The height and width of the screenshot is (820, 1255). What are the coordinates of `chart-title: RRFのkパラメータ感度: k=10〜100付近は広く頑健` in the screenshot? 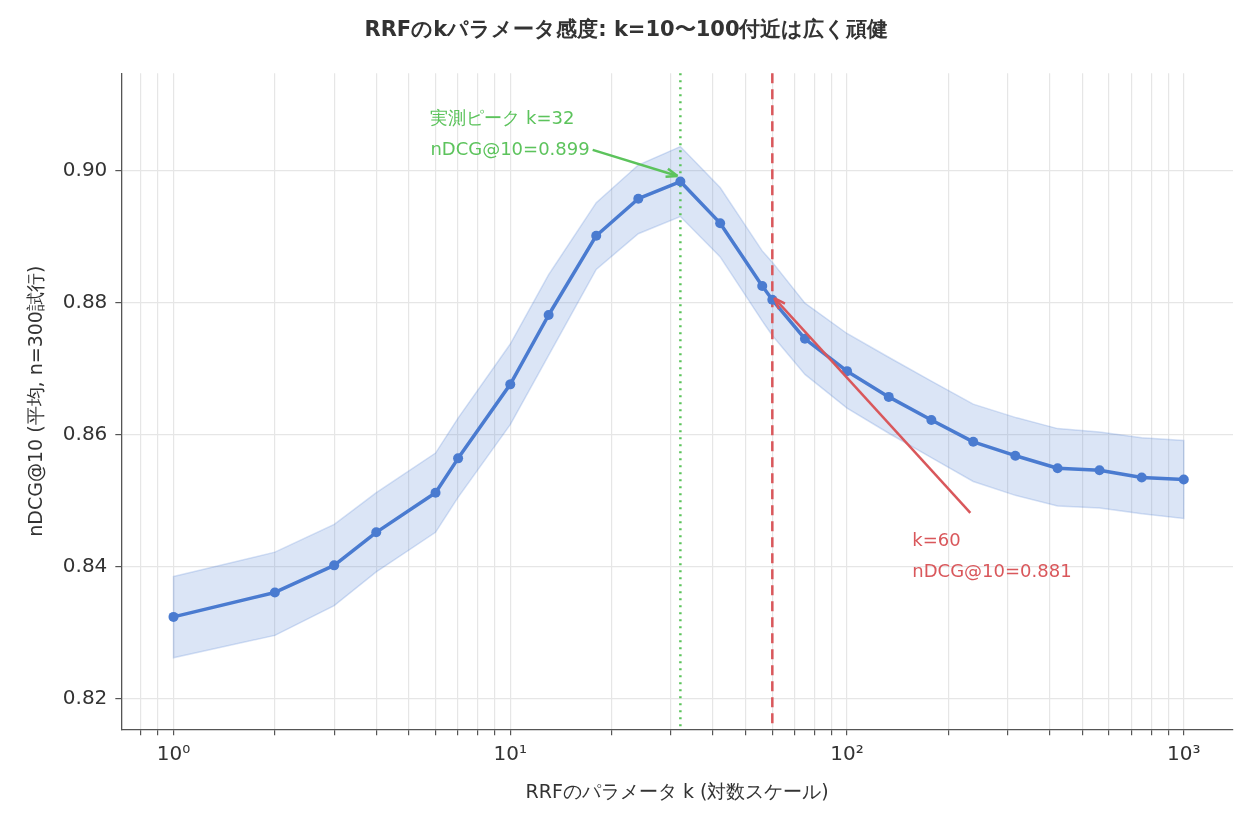 It's located at (626, 29).